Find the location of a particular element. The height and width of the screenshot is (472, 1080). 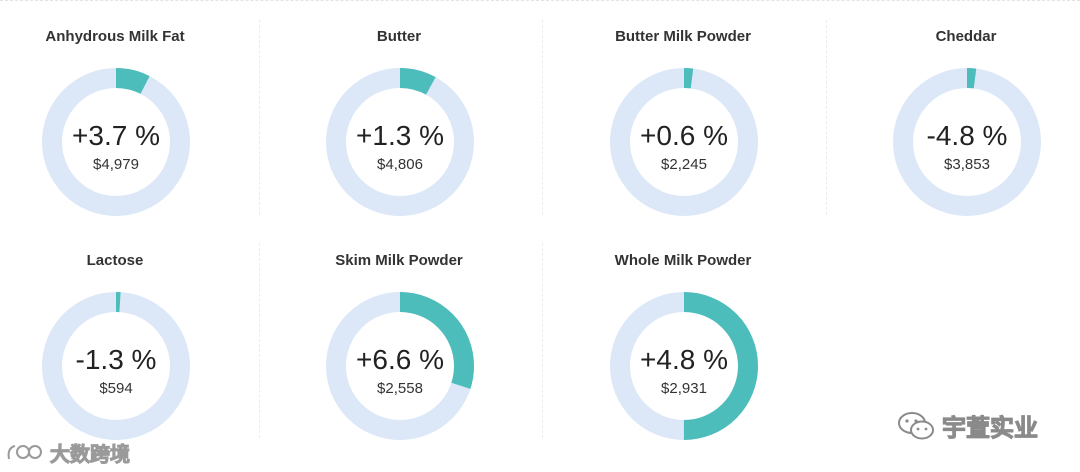

price-value: $3,853 is located at coordinates (967, 164).